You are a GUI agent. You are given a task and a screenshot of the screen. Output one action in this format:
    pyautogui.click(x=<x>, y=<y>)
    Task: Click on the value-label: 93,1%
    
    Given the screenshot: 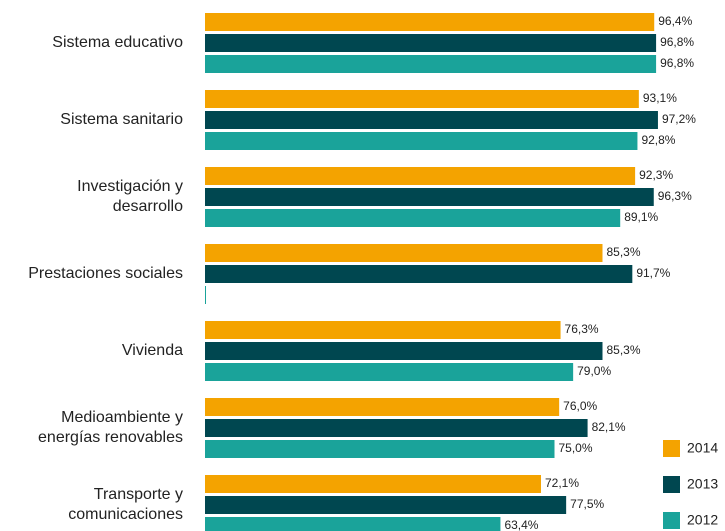 What is the action you would take?
    pyautogui.click(x=660, y=98)
    